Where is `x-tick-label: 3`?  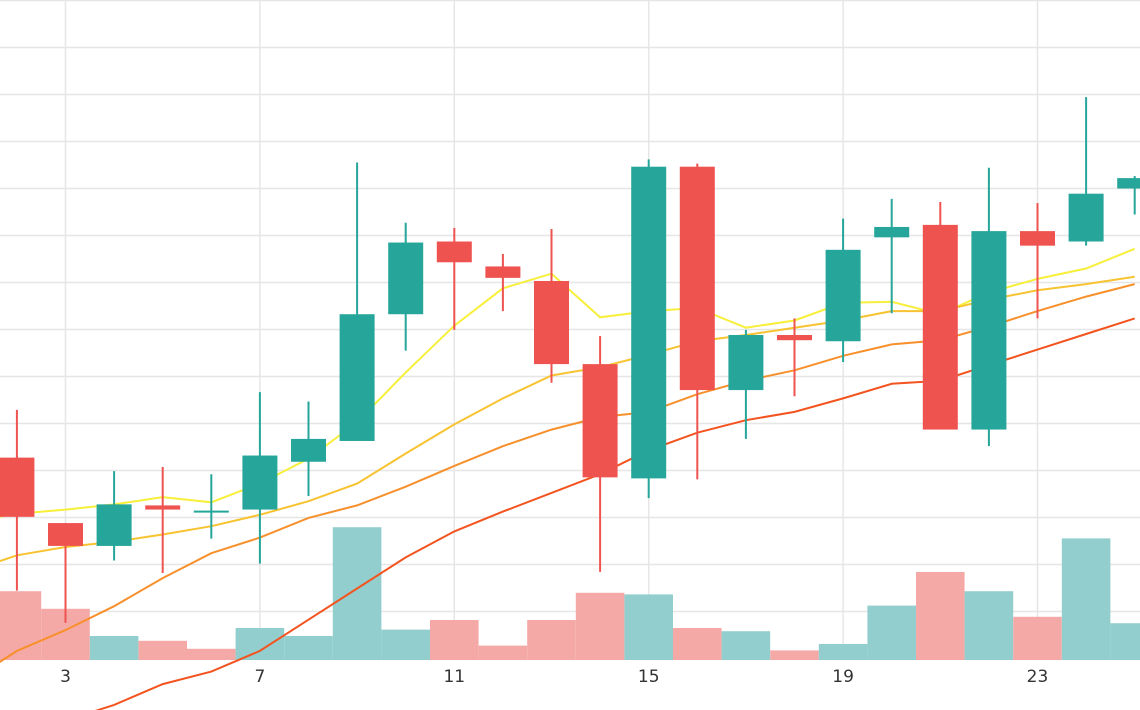 x-tick-label: 3 is located at coordinates (65, 677).